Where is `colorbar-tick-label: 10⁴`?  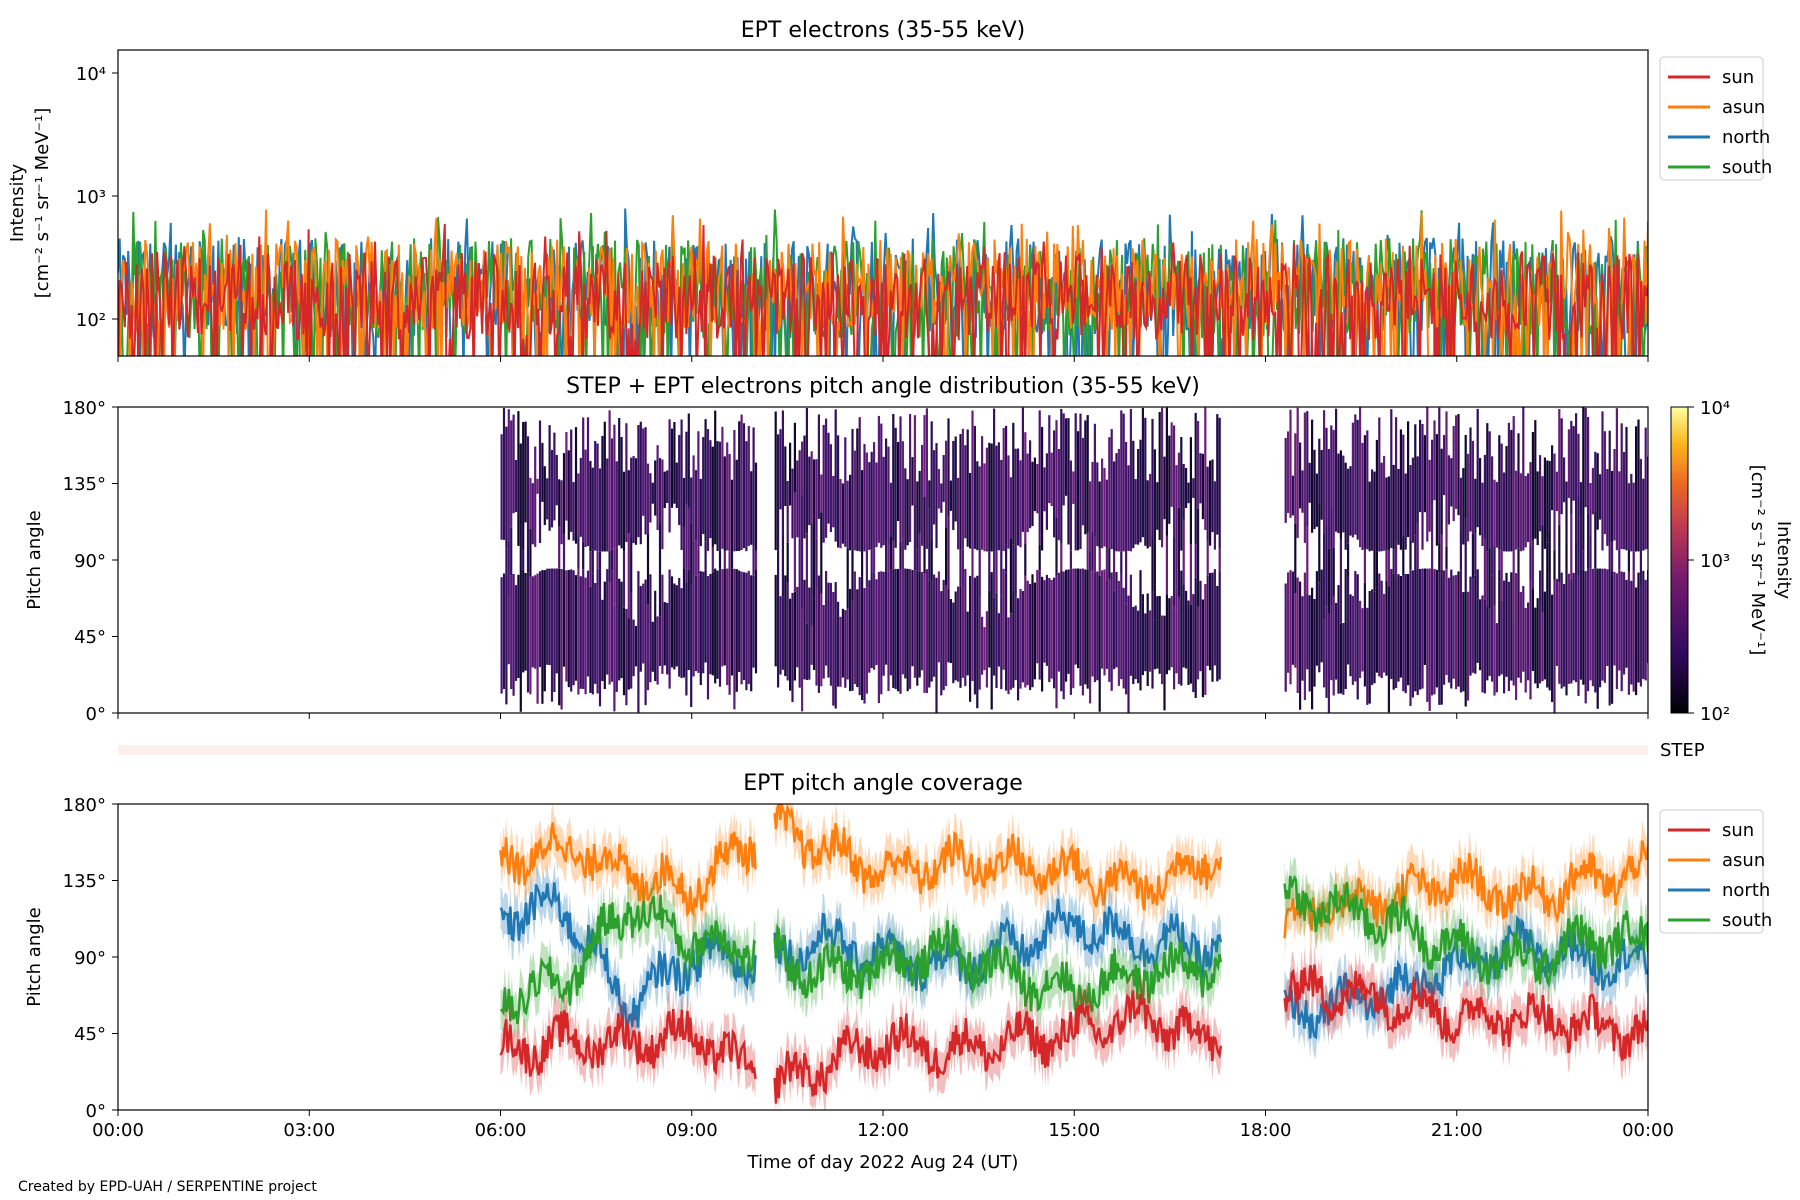
colorbar-tick-label: 10⁴ is located at coordinates (1715, 408).